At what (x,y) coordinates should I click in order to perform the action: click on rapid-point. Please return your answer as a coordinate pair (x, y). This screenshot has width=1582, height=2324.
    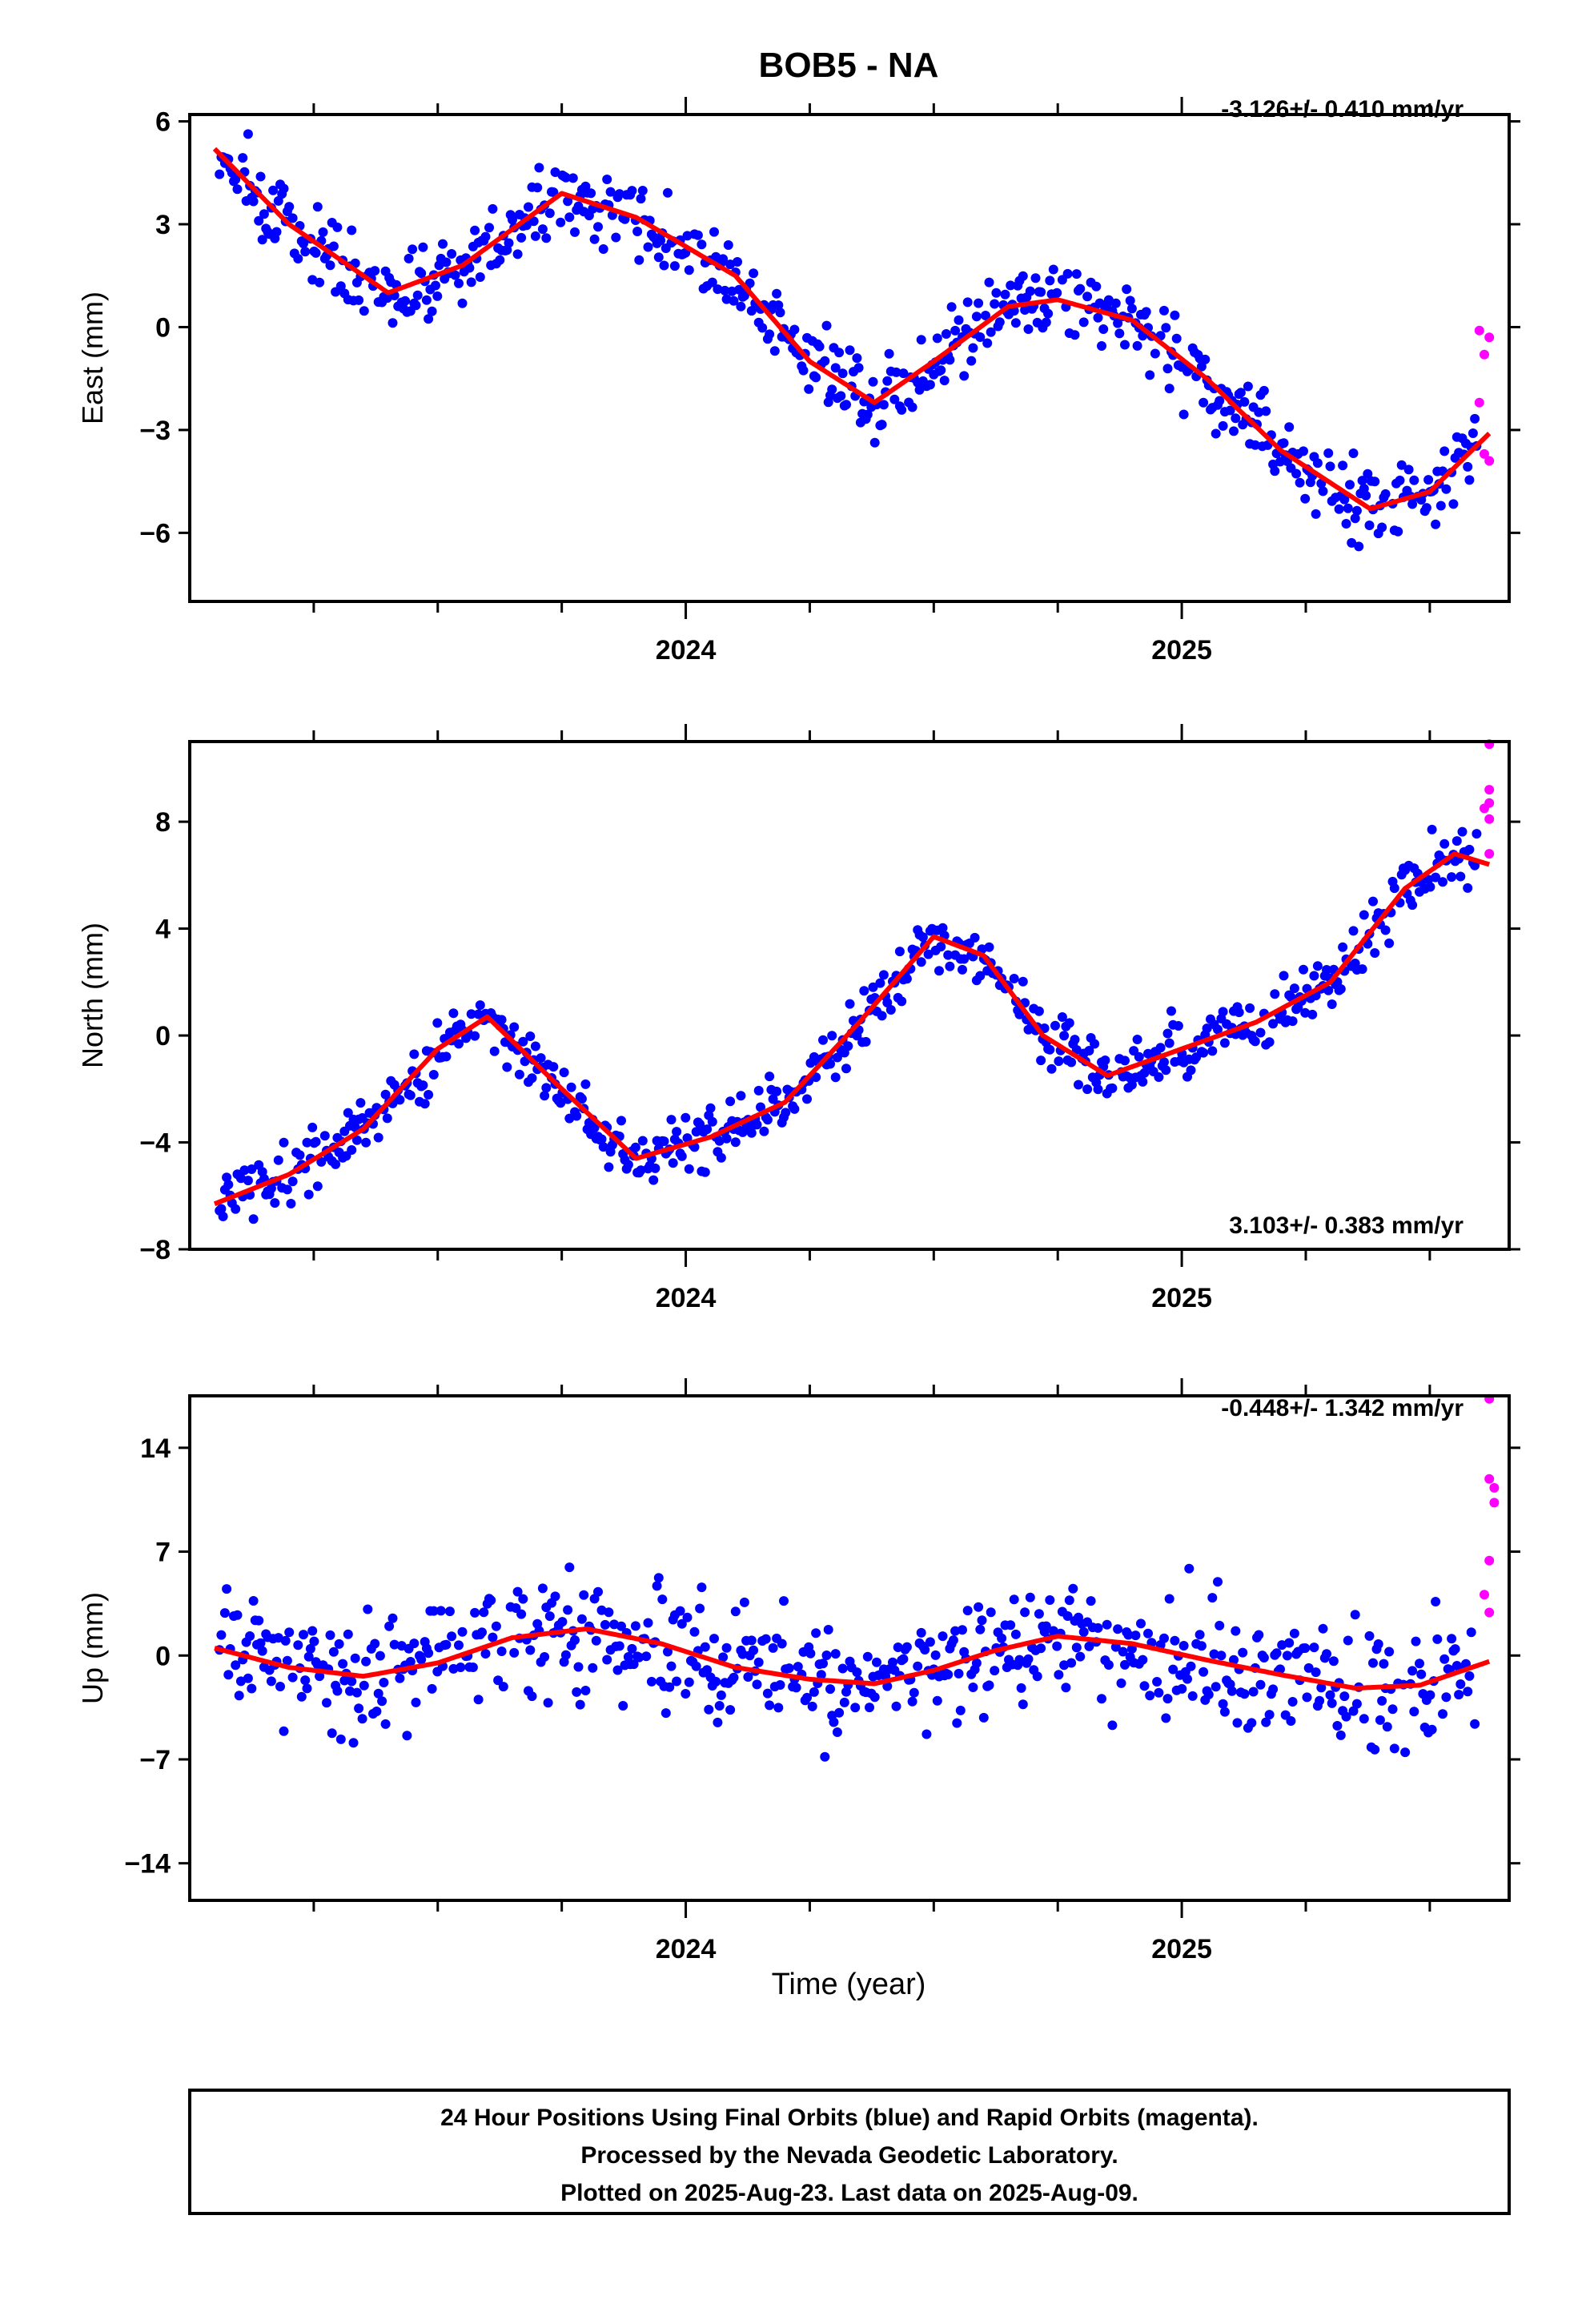
    Looking at the image, I should click on (1490, 1612).